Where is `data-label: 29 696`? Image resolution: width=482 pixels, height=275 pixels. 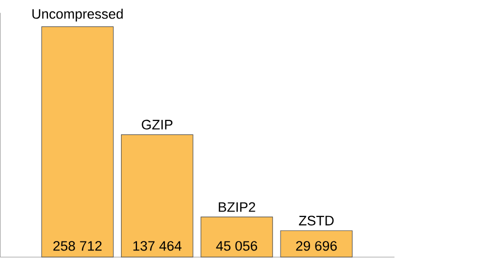 data-label: 29 696 is located at coordinates (316, 246).